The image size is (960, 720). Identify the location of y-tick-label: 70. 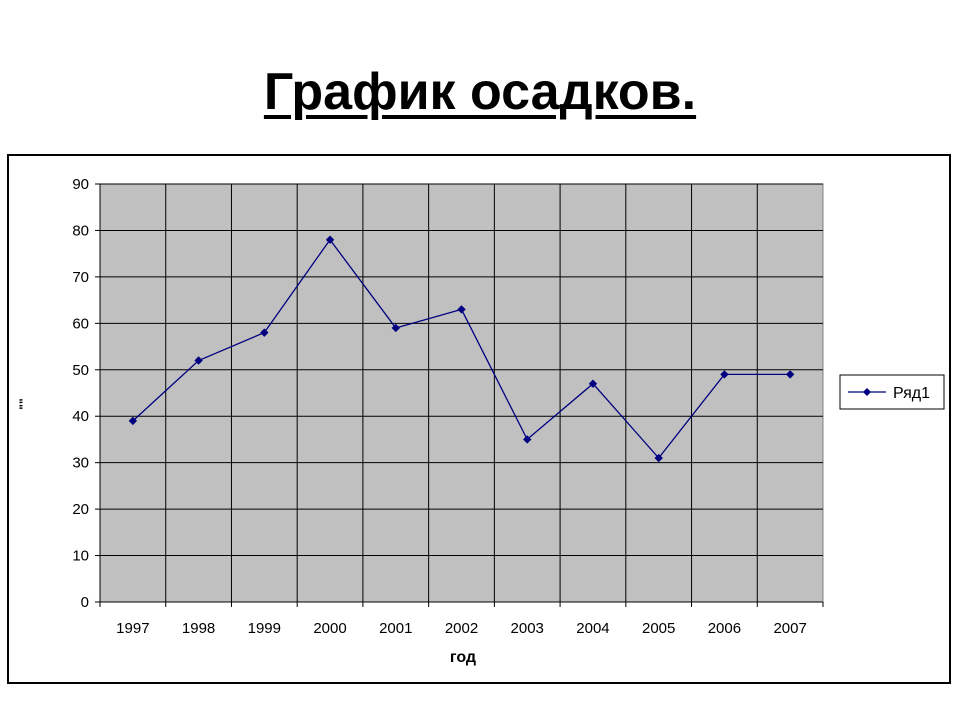
(80, 277).